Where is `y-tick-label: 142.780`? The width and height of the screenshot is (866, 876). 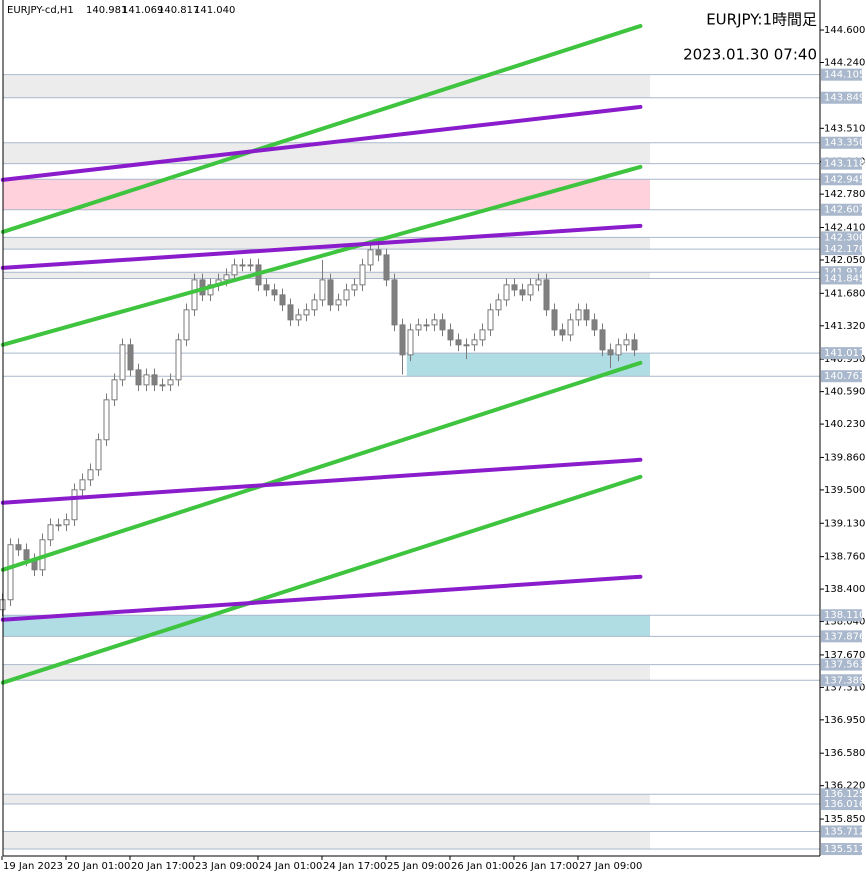 y-tick-label: 142.780 is located at coordinates (844, 194).